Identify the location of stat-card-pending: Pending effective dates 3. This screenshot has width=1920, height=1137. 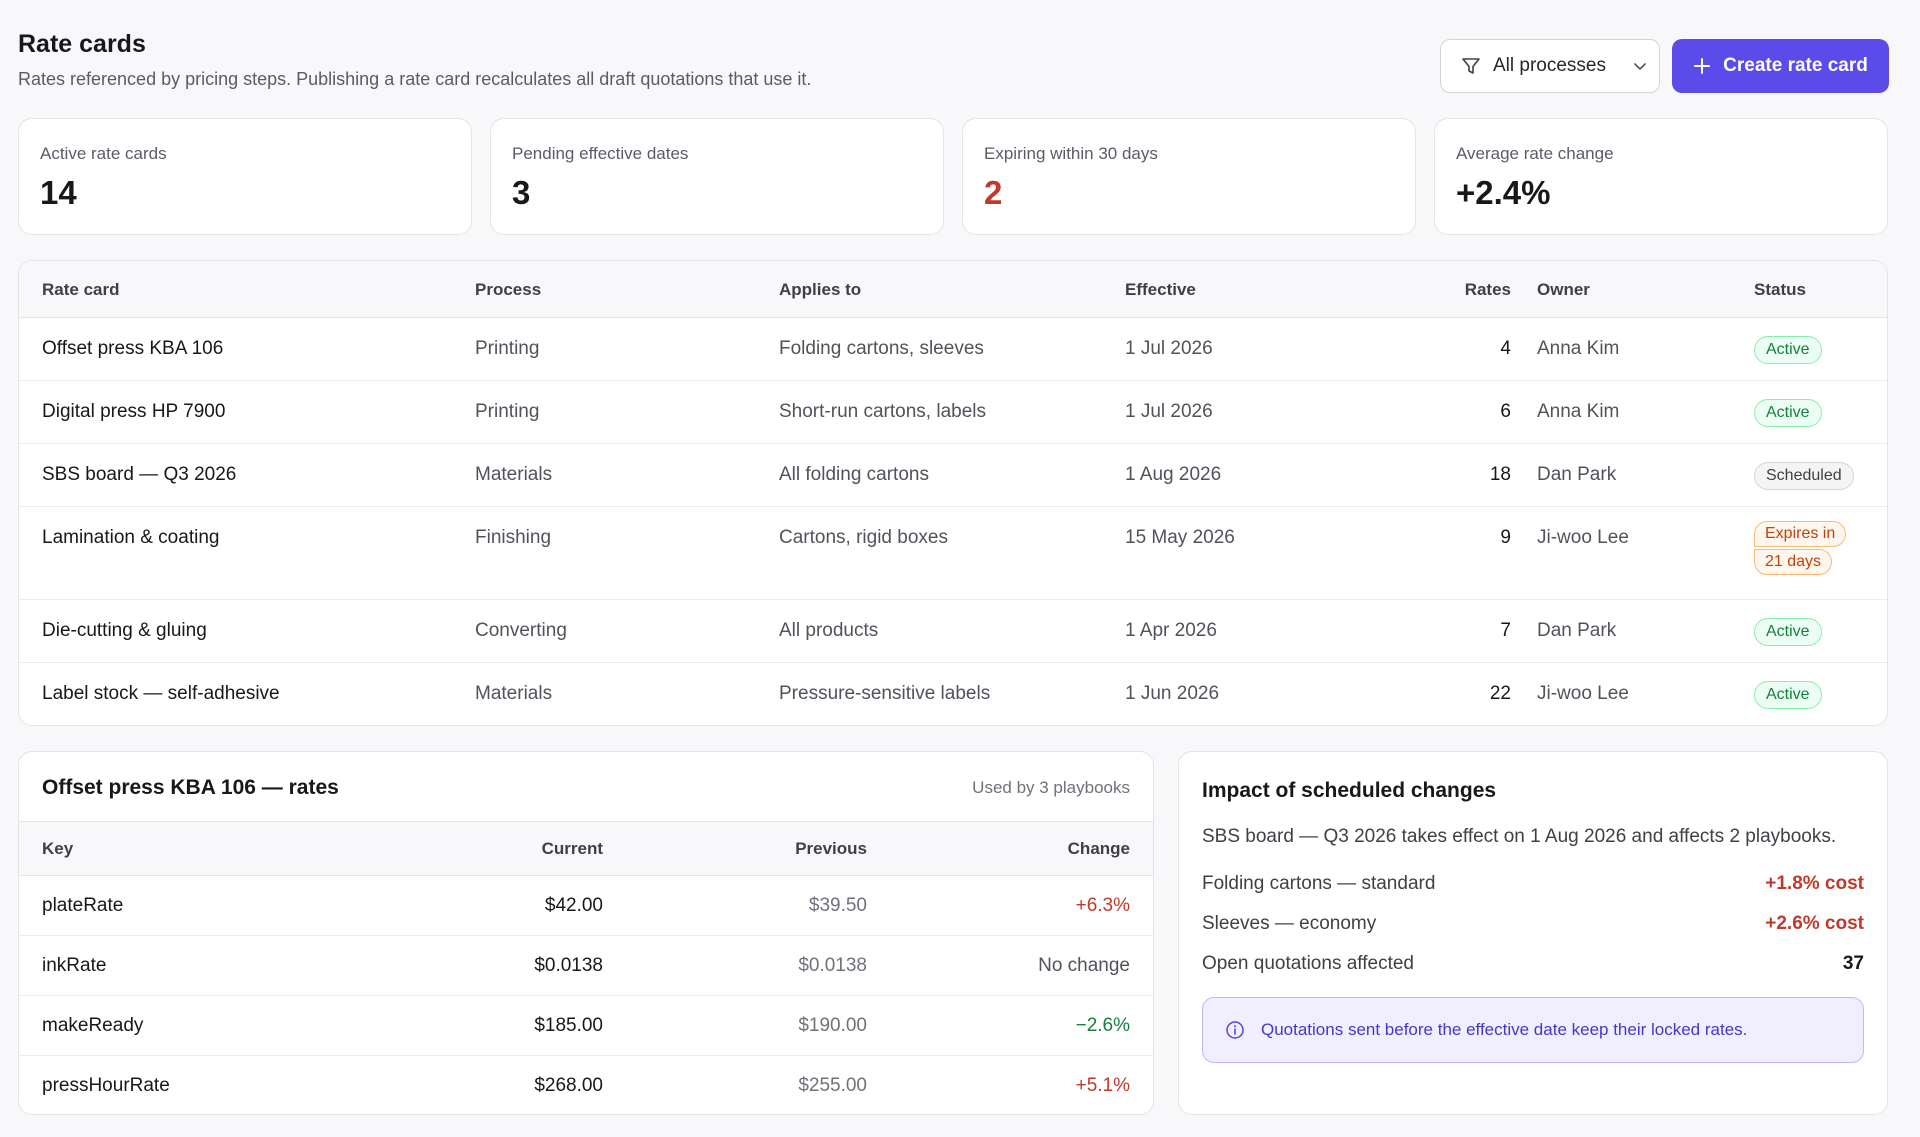
(717, 176).